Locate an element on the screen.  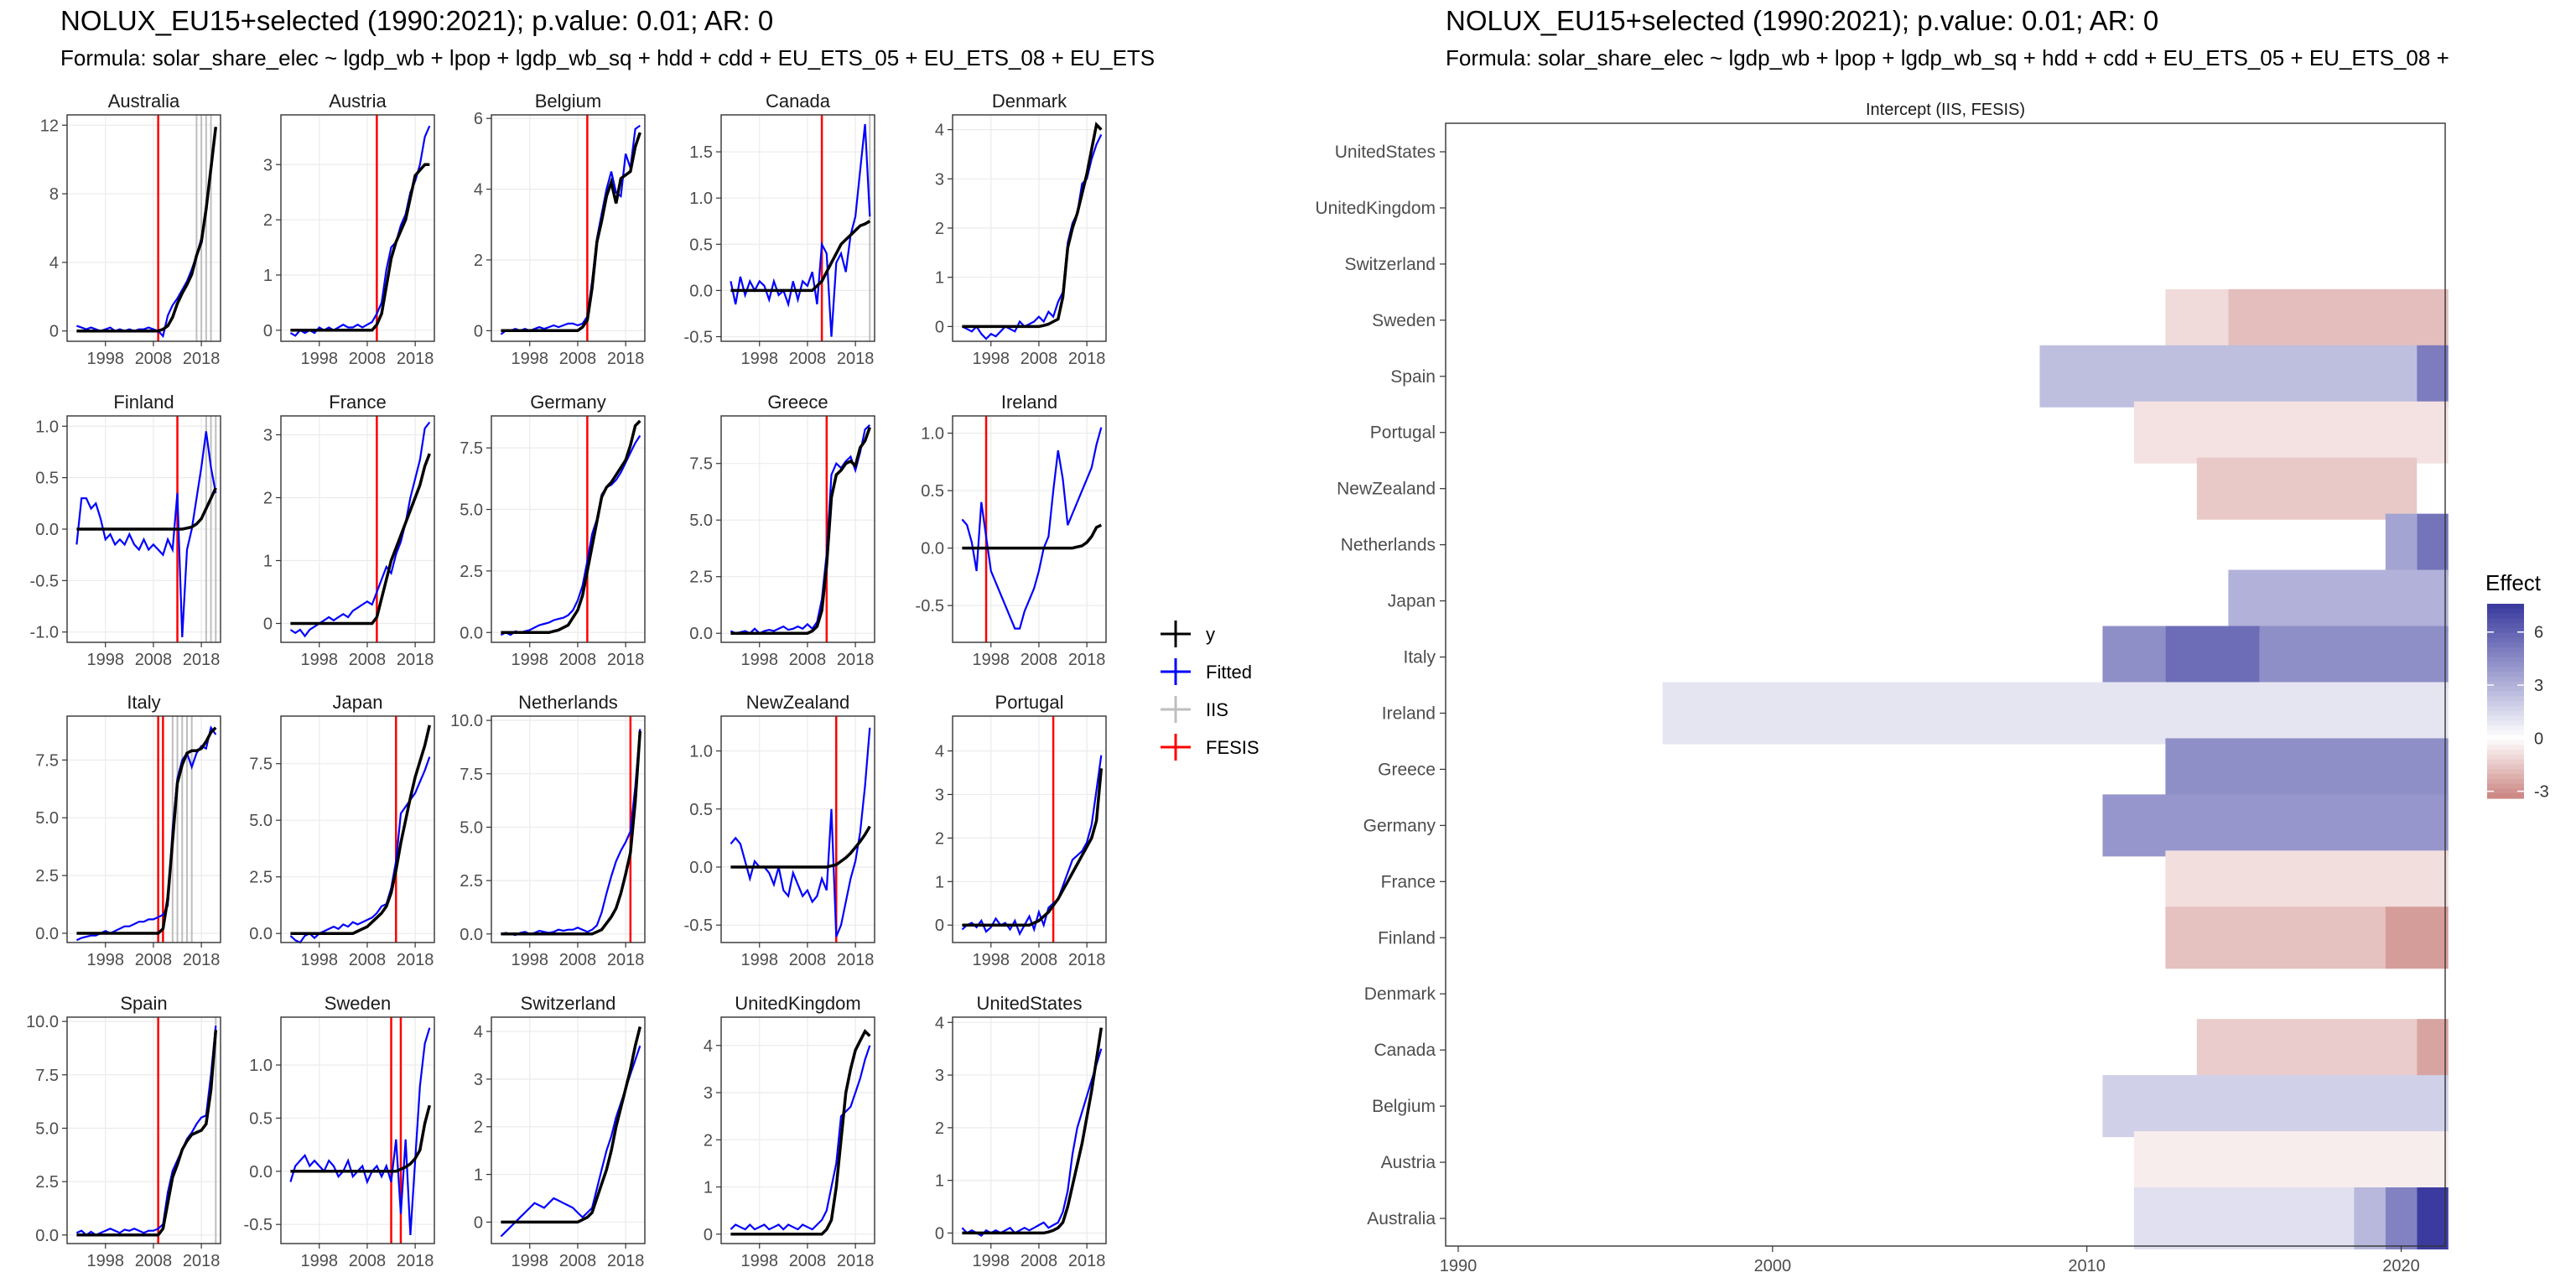
legend-label-y: y is located at coordinates (1210, 634).